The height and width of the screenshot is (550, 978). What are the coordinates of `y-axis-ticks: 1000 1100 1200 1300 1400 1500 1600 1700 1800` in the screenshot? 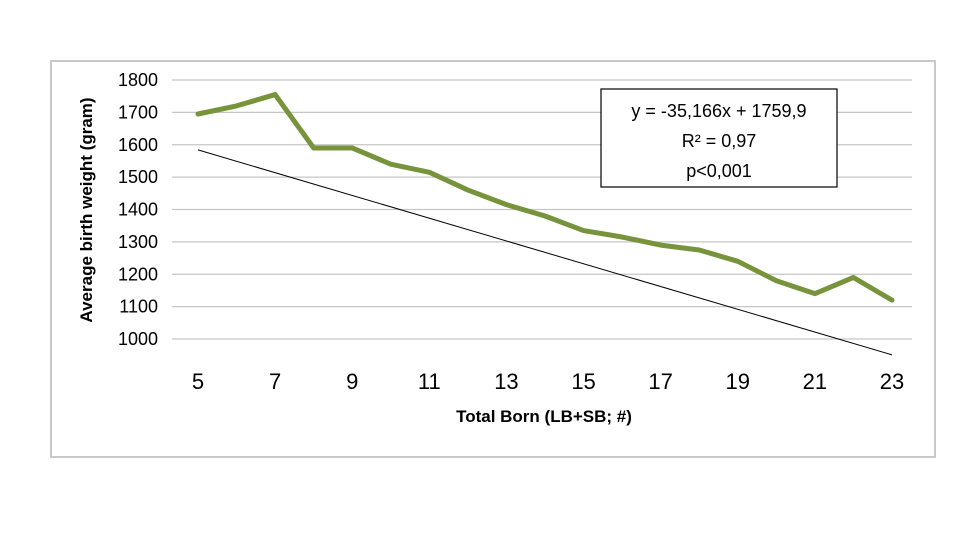 It's located at (138, 209).